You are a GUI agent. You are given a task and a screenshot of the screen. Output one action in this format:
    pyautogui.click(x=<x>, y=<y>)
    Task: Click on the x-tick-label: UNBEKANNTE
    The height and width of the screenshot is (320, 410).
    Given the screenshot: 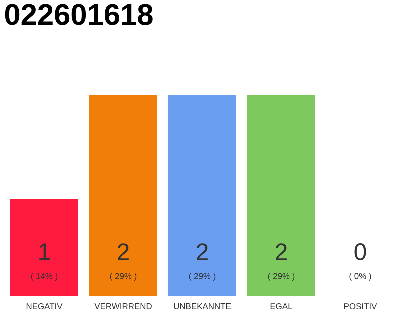 What is the action you would take?
    pyautogui.click(x=203, y=307)
    